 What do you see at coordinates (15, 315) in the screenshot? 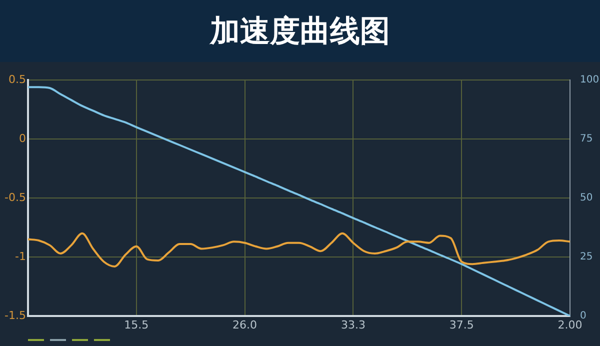
I see `y-tick-label: -1.5` at bounding box center [15, 315].